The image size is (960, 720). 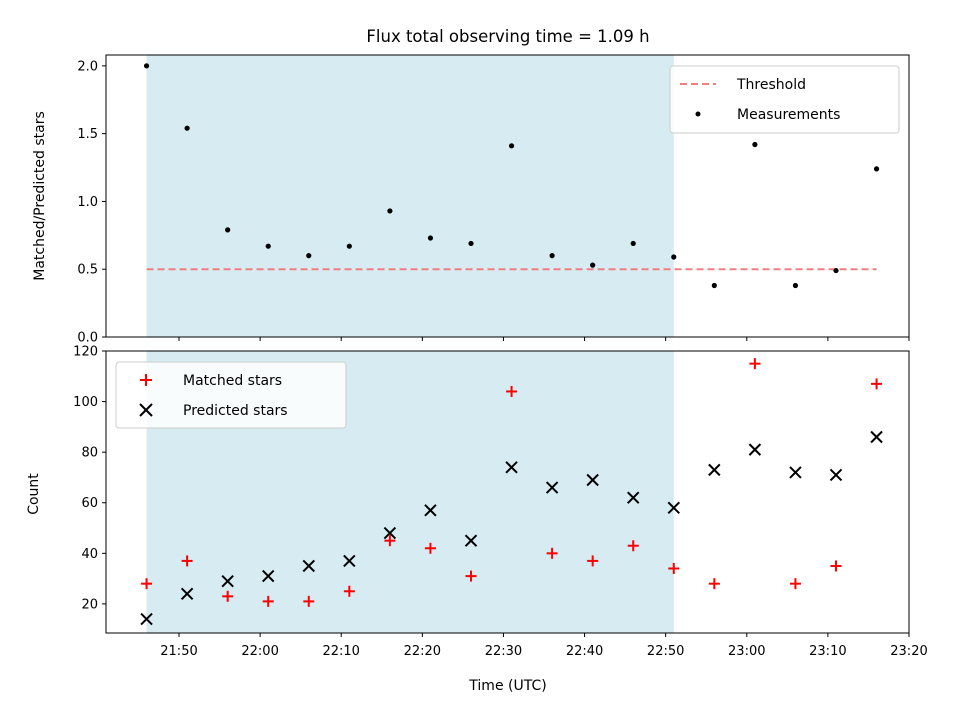 I want to click on count-x-tick-label: 22:40, so click(x=584, y=651).